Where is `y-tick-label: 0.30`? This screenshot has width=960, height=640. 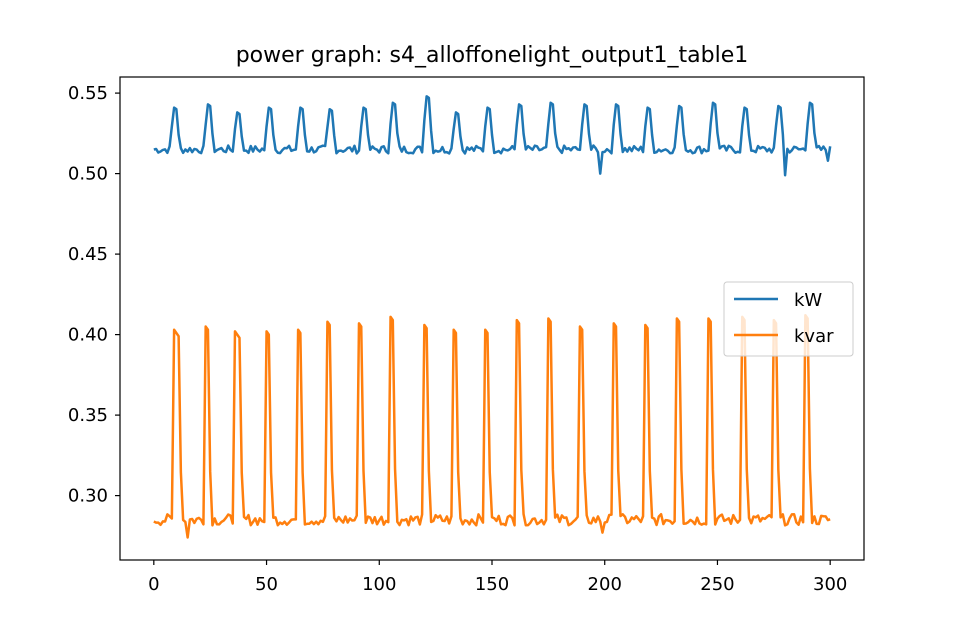
y-tick-label: 0.30 is located at coordinates (88, 496).